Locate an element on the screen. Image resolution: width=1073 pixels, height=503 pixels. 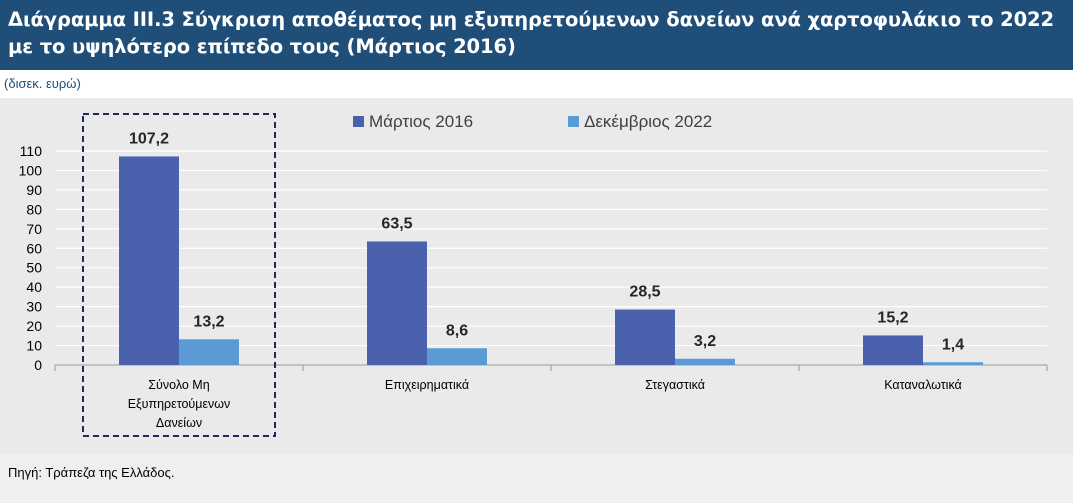
legend-label: Μάρτιος 2016 is located at coordinates (421, 121).